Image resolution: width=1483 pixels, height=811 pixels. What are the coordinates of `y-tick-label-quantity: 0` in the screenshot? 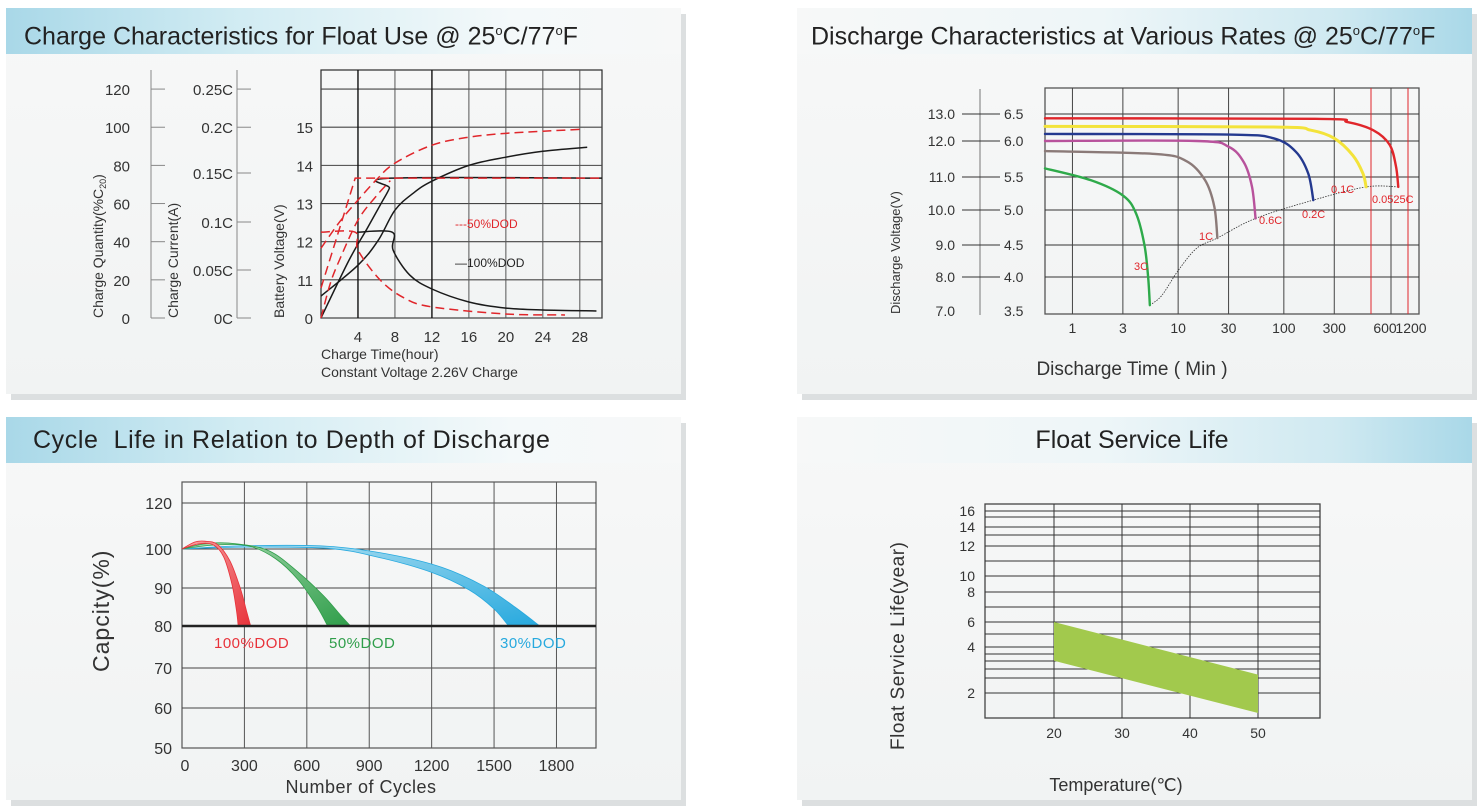 It's located at (126, 319).